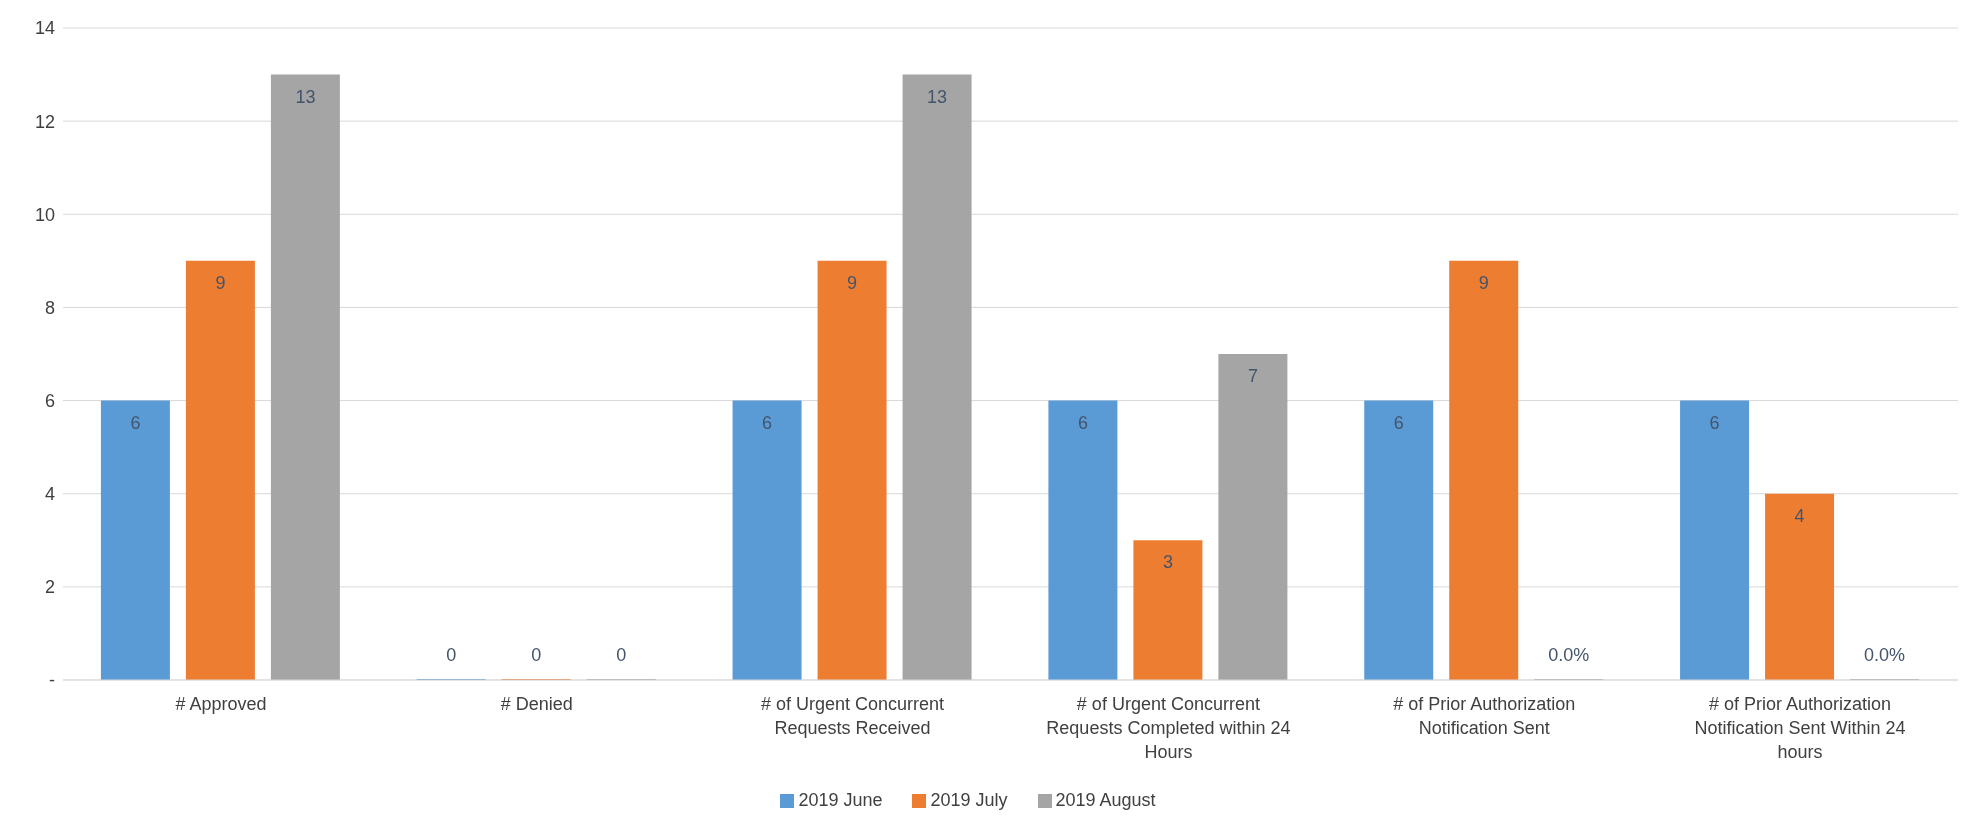 Image resolution: width=1986 pixels, height=829 pixels. What do you see at coordinates (1168, 728) in the screenshot?
I see `x-tick-label: # of Urgent Concurrent Requests Completed within 24 Hours` at bounding box center [1168, 728].